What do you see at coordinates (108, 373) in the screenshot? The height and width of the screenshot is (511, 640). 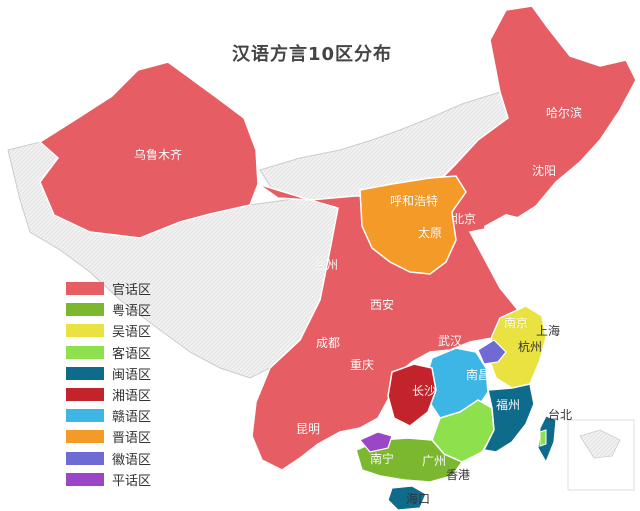 I see `legend-item-min: 闽语区` at bounding box center [108, 373].